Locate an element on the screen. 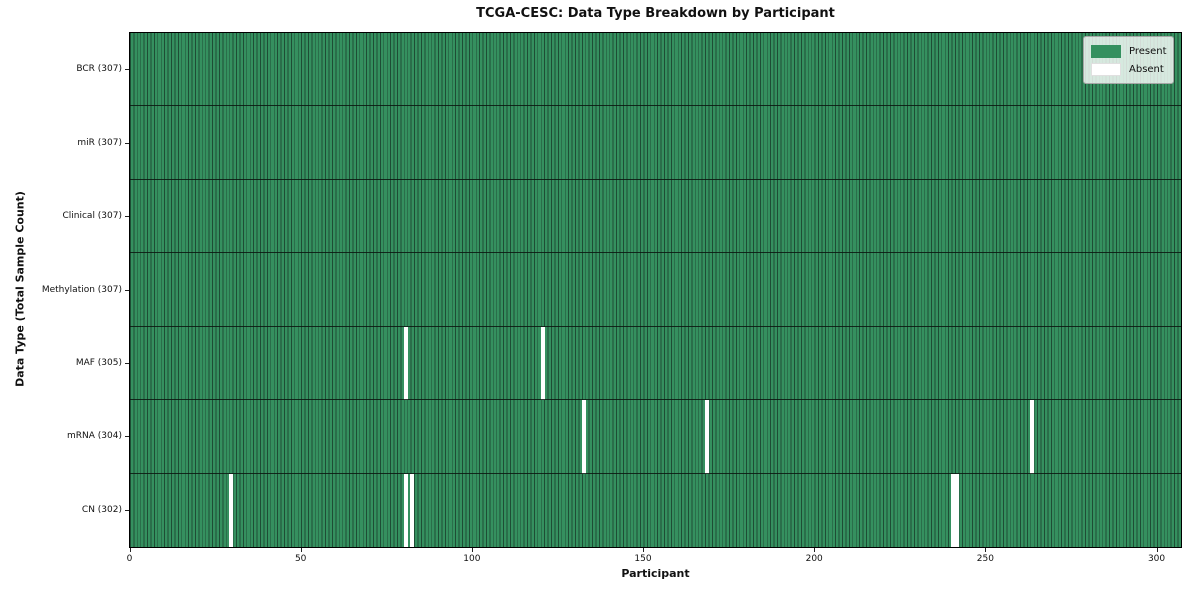  y-tick-label: miR (307) is located at coordinates (99, 142).